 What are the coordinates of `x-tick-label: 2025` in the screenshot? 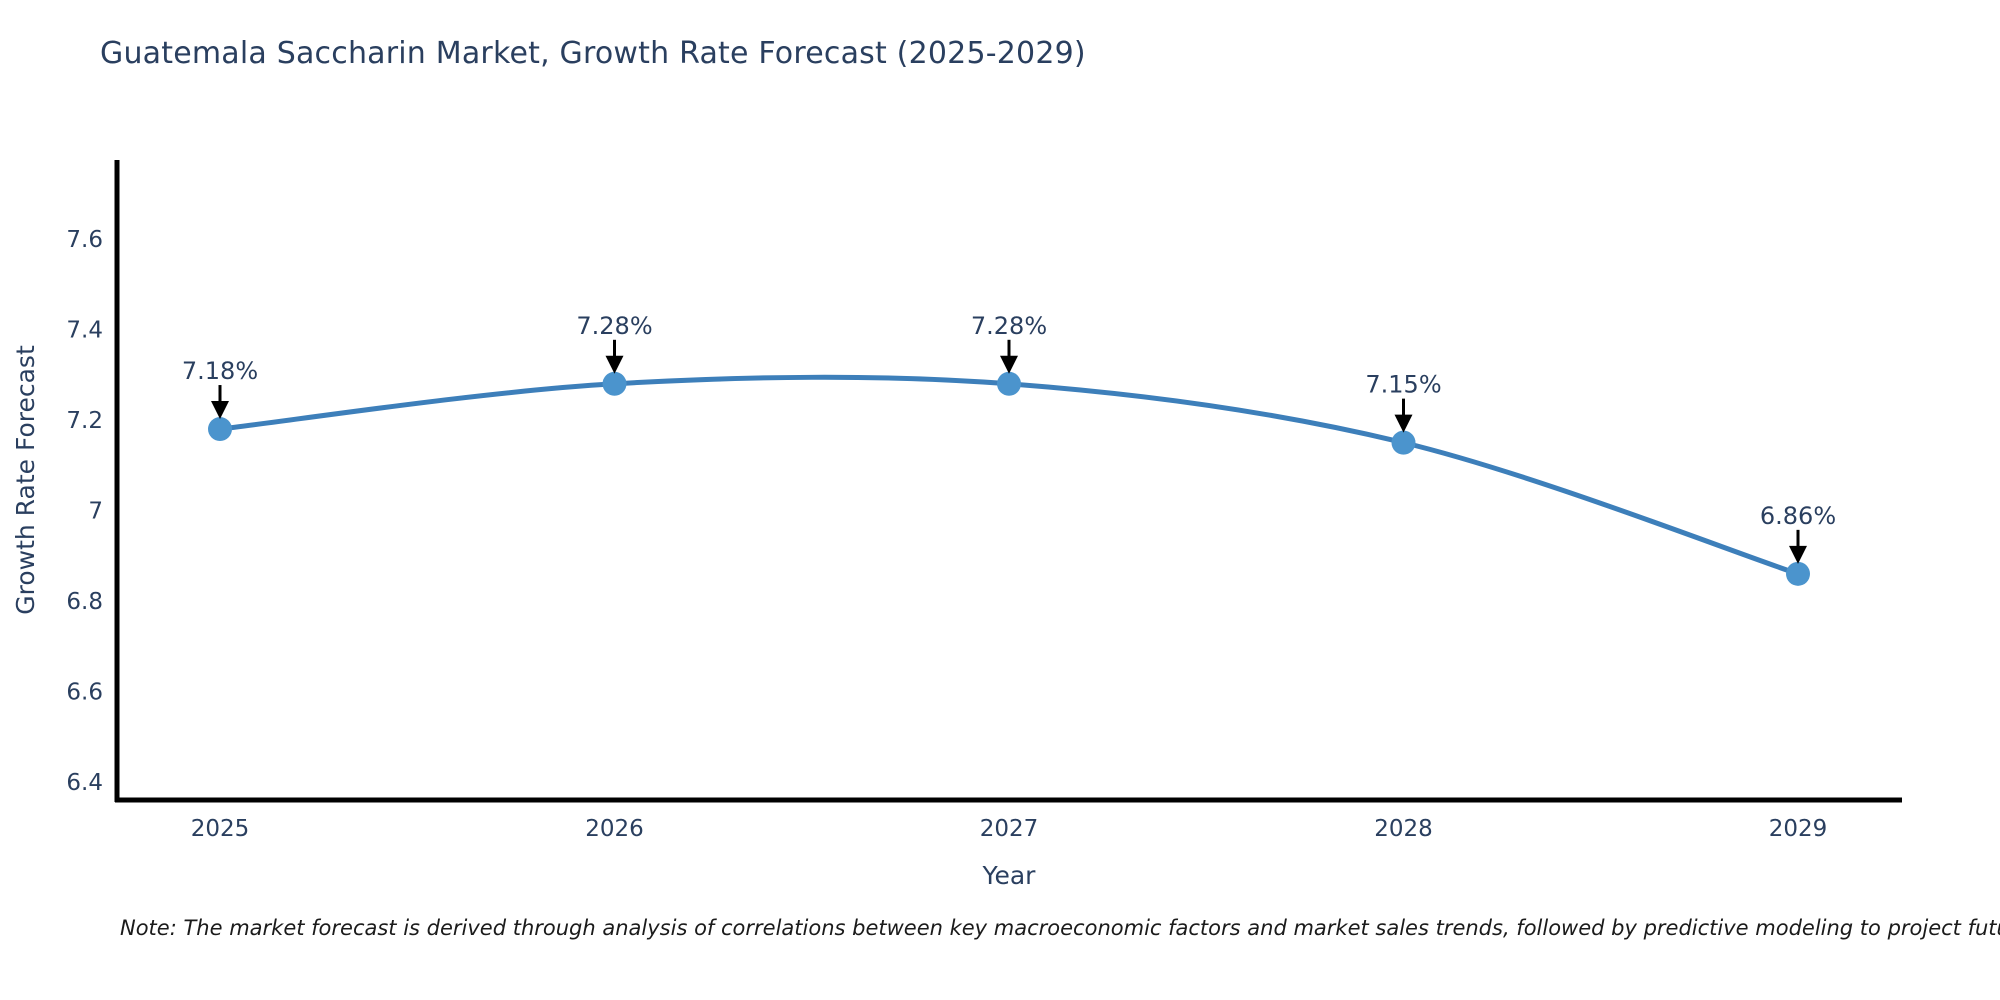 It's located at (220, 829).